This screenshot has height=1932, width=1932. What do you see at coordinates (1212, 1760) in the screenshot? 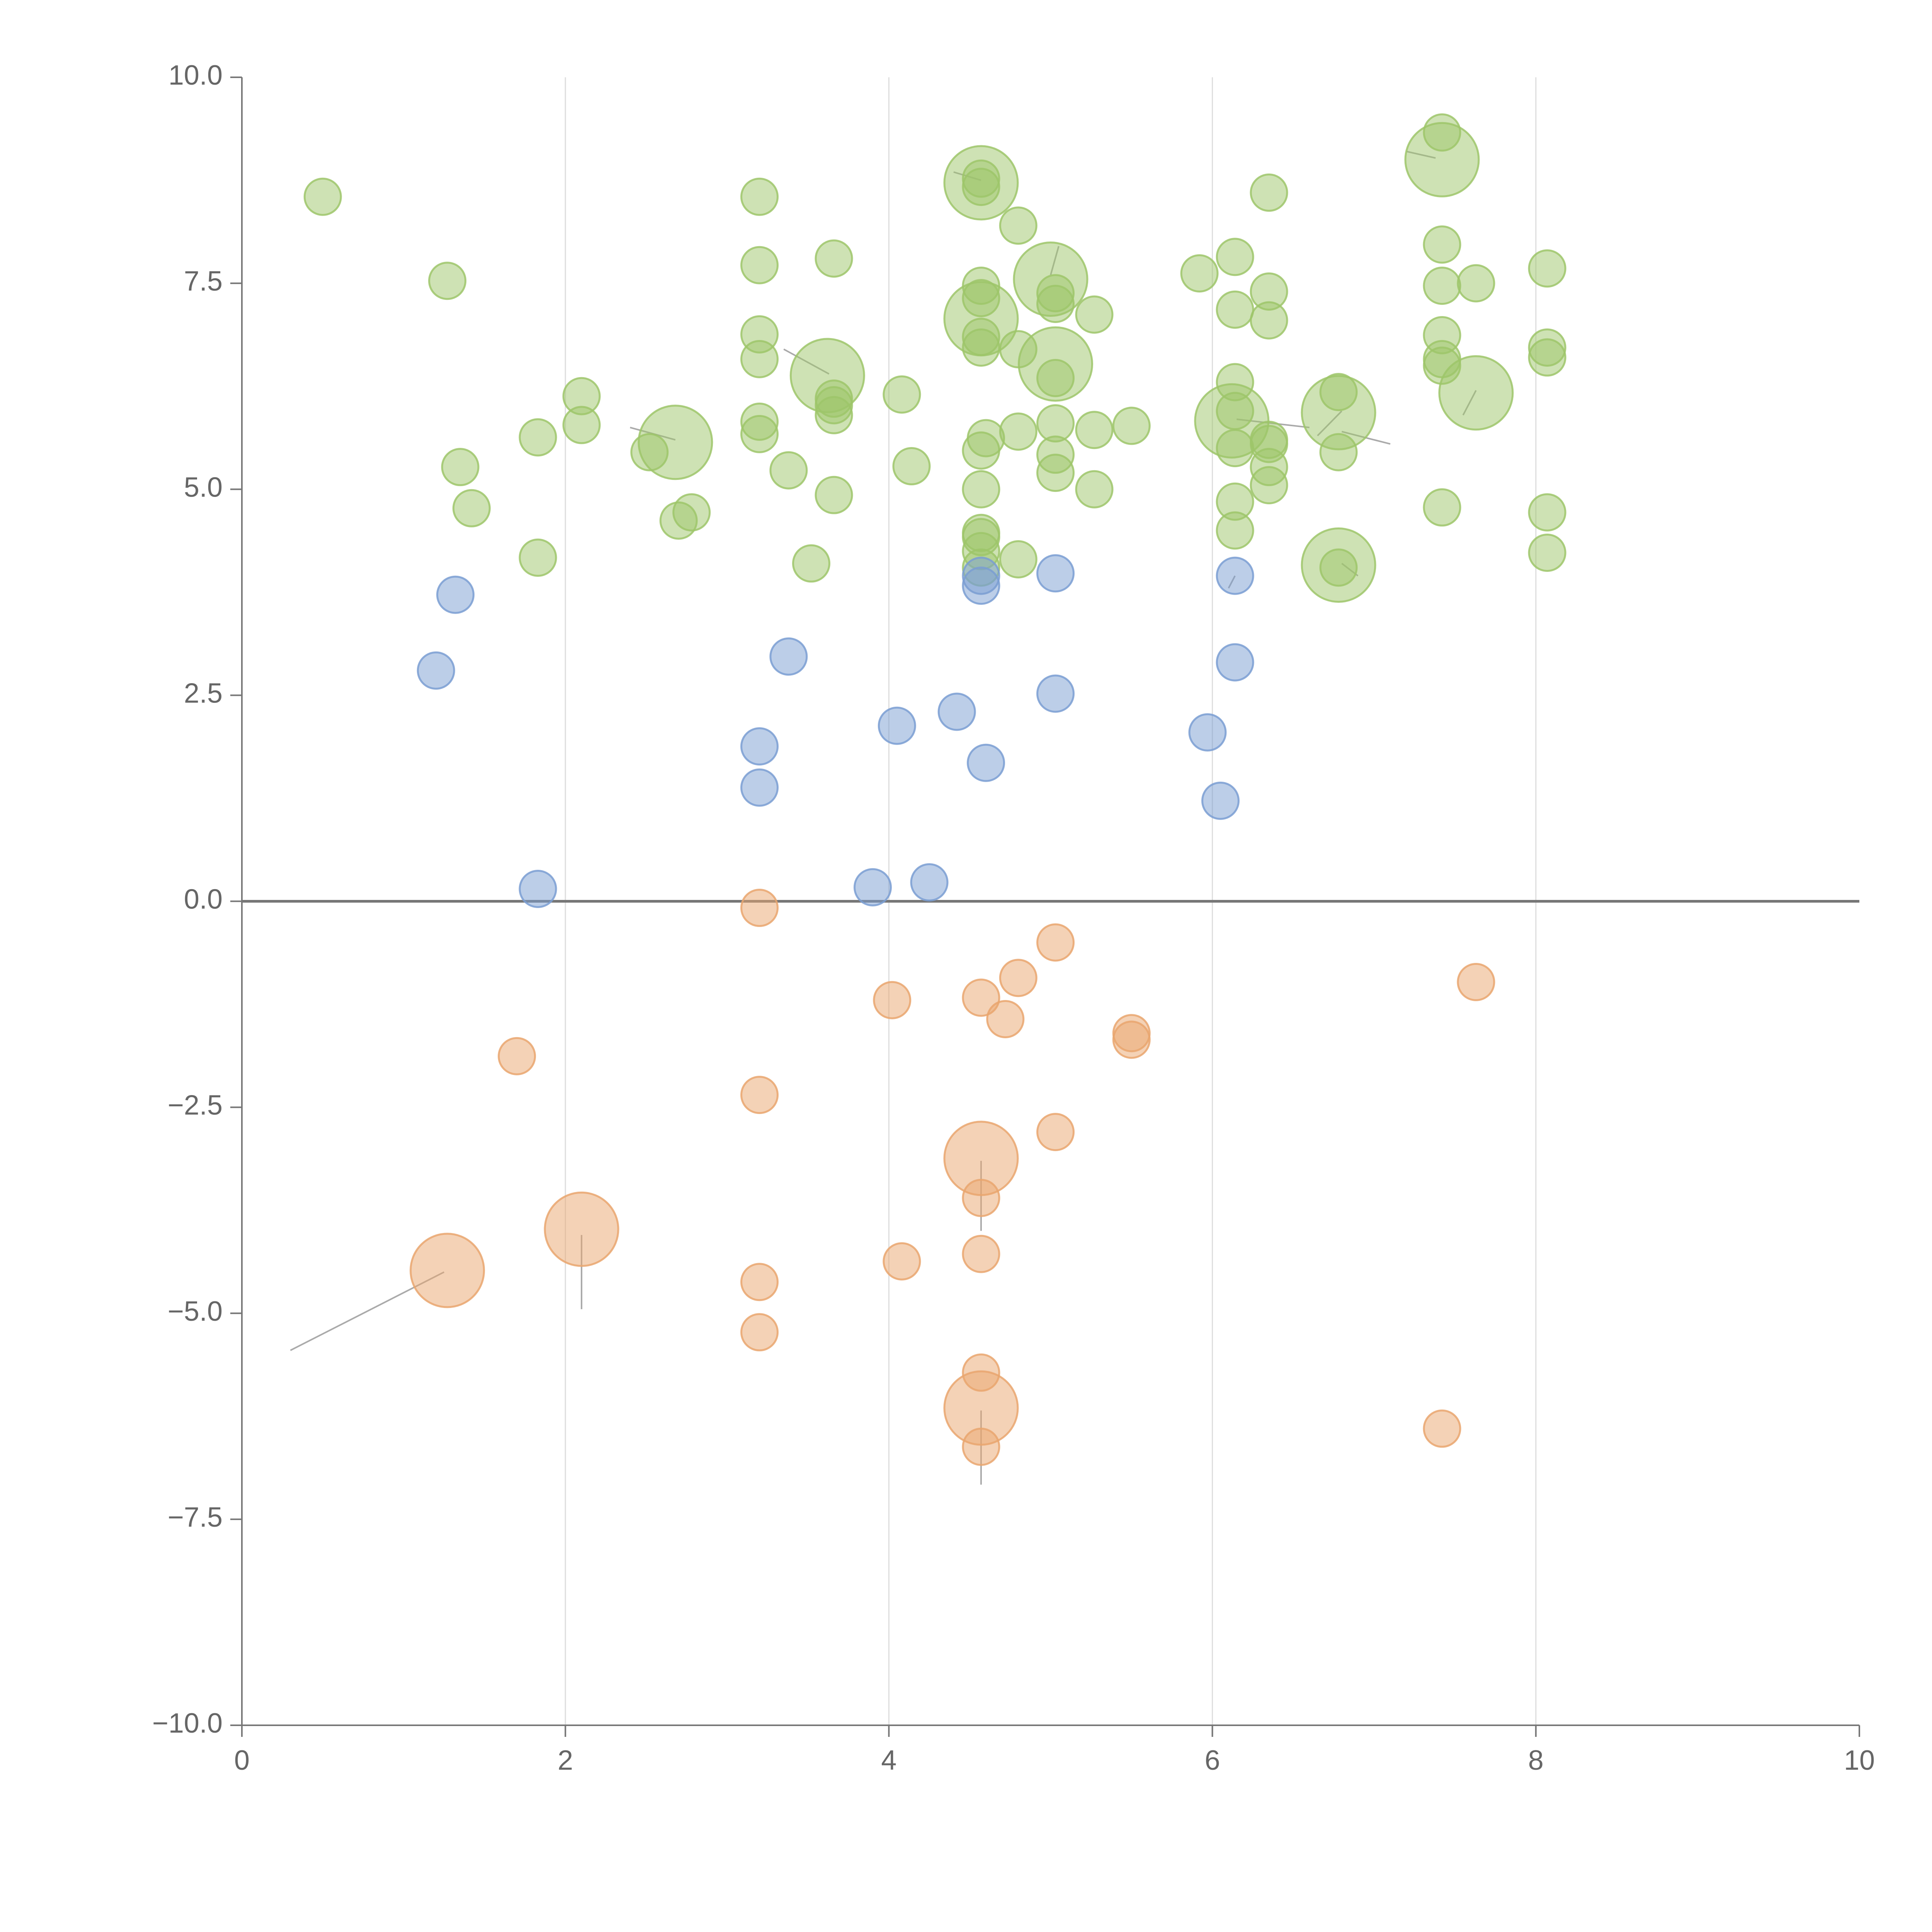
I see `x-tick-label: 6` at bounding box center [1212, 1760].